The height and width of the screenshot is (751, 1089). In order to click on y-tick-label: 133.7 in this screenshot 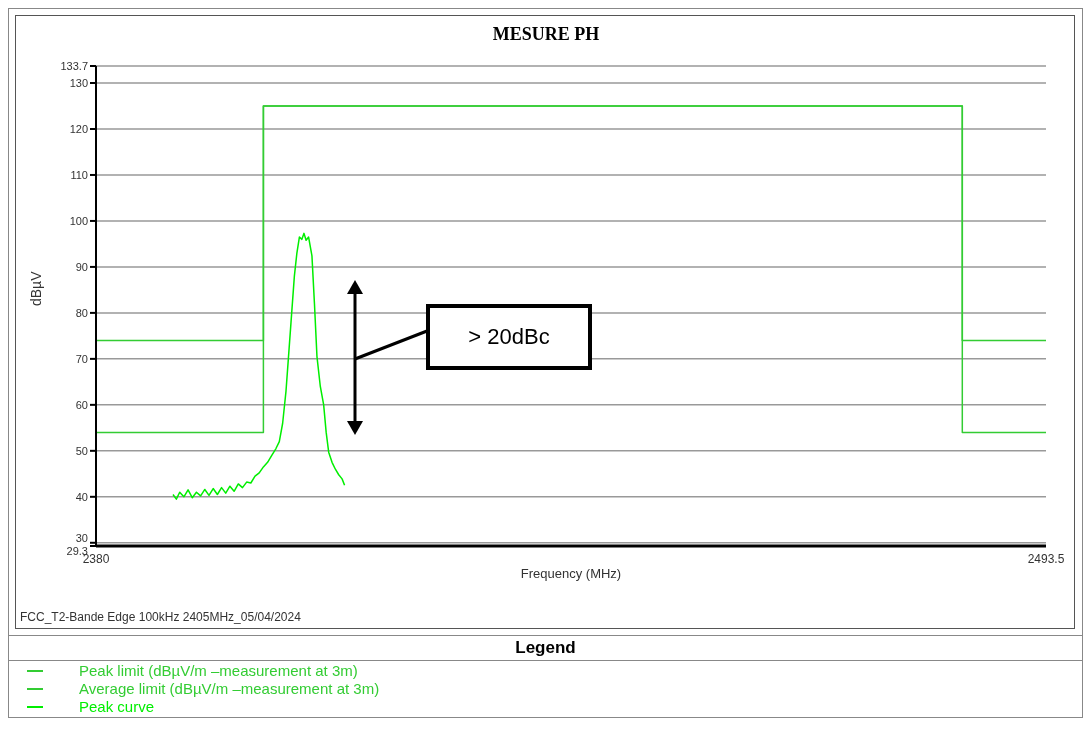, I will do `click(74, 66)`.